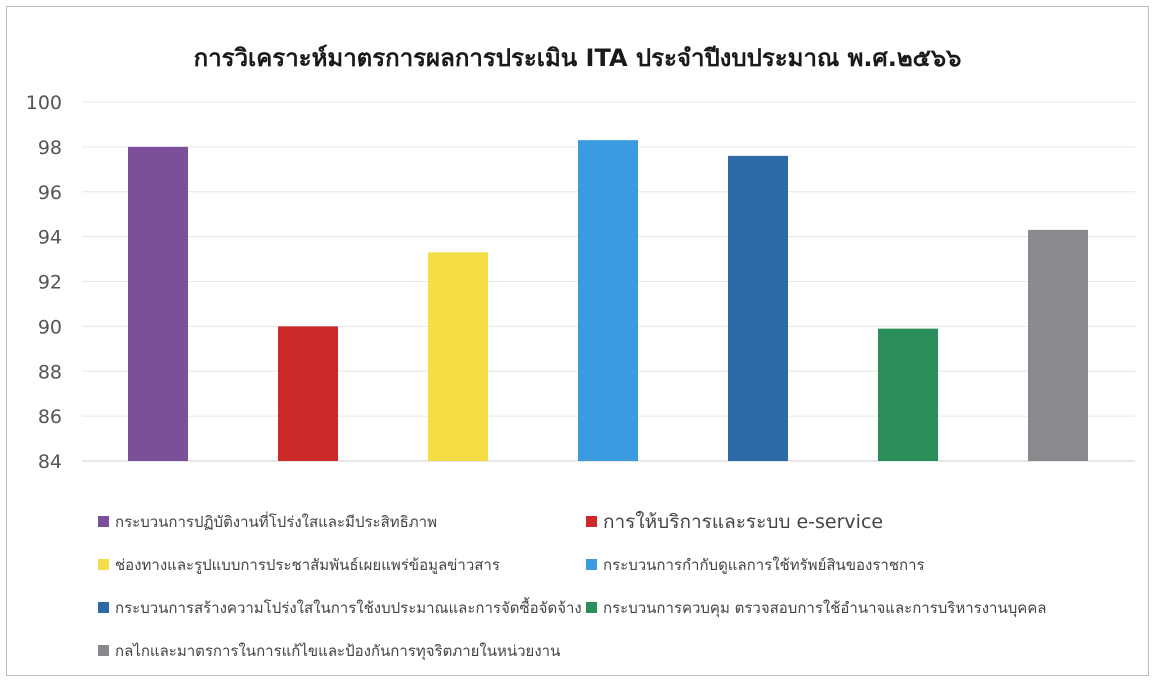 The width and height of the screenshot is (1155, 682). I want to click on y-tick-label: 86, so click(50, 417).